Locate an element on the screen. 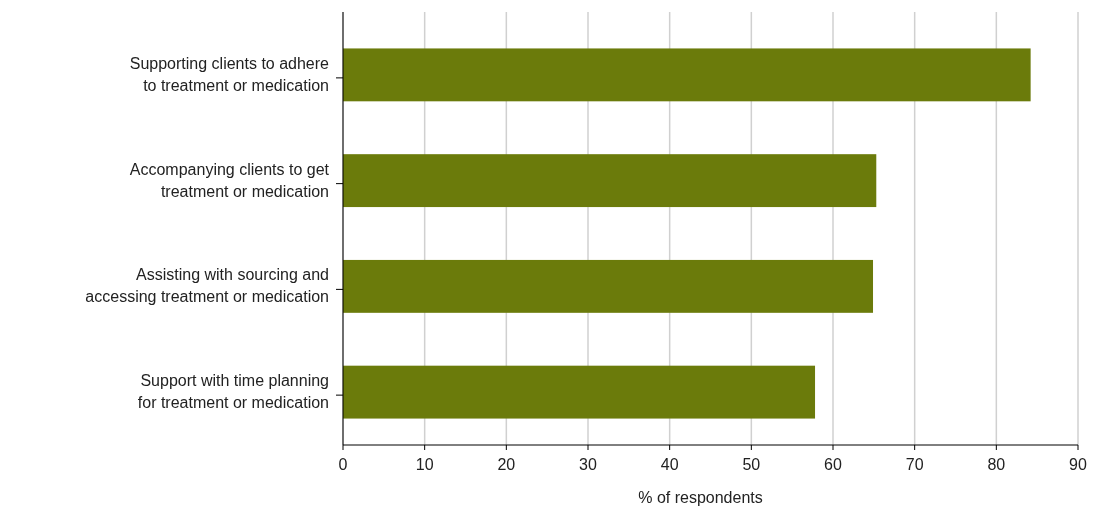 Image resolution: width=1093 pixels, height=508 pixels. y-tick-label: Assisting with sourcing and accessing treatment or medication is located at coordinates (207, 286).